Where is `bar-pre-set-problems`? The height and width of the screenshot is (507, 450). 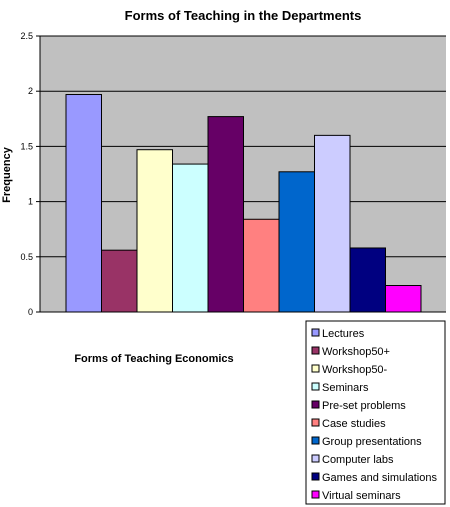
bar-pre-set-problems is located at coordinates (225, 214).